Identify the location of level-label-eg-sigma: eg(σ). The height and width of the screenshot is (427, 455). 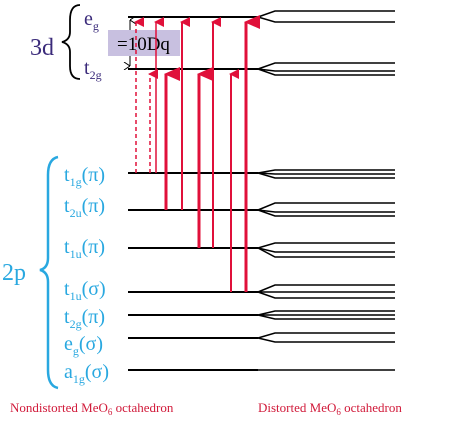
(83, 345).